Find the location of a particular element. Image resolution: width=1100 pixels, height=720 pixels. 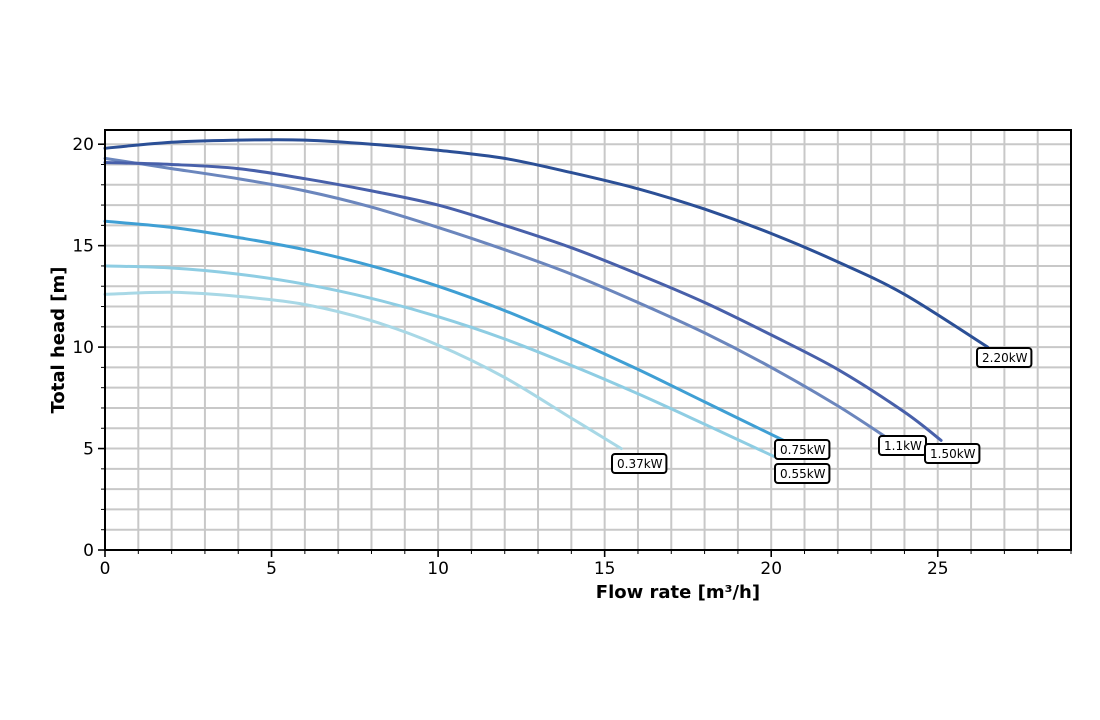

y-tick-label: 10 is located at coordinates (83, 348).